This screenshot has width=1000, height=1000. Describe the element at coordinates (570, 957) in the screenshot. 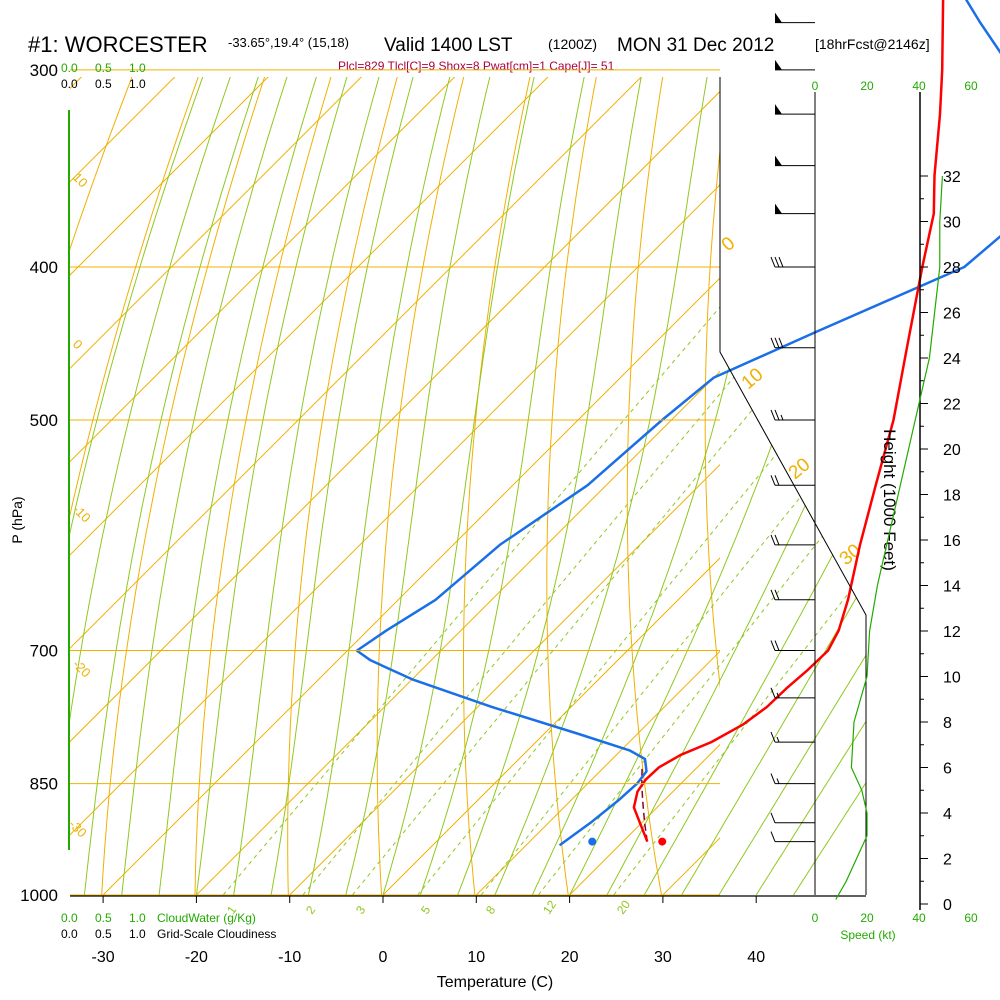

I see `temperature-tick-label: 20` at that location.